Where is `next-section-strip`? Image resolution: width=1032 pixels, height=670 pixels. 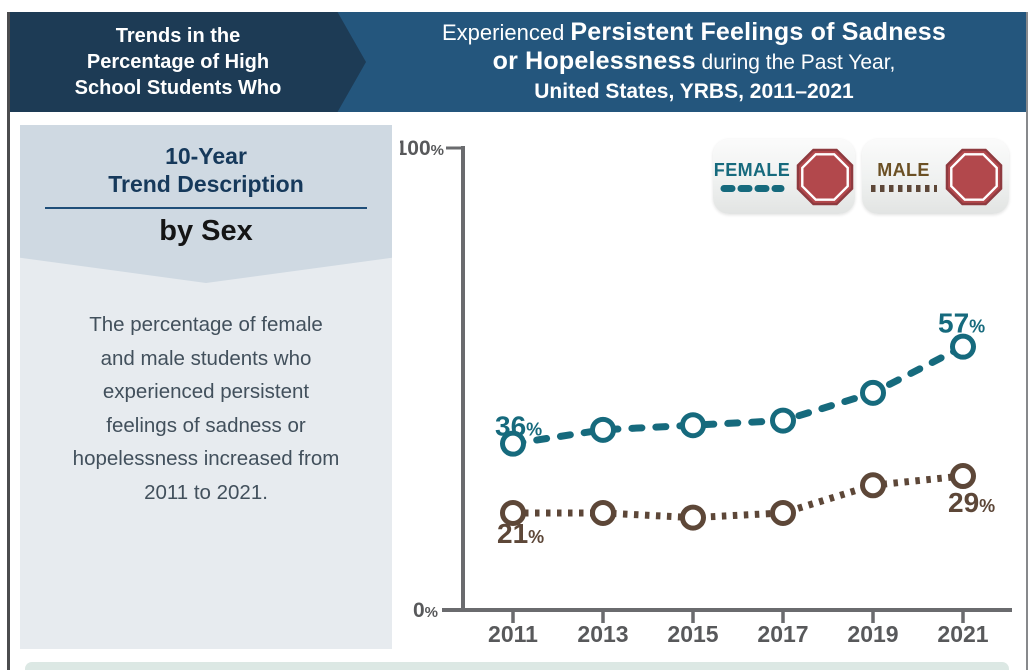 next-section-strip is located at coordinates (517, 666).